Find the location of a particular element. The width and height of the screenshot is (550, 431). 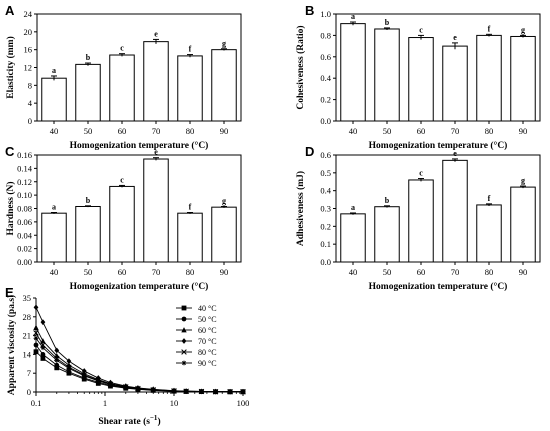

y-tick-label: 0.0 is located at coordinates (325, 262).